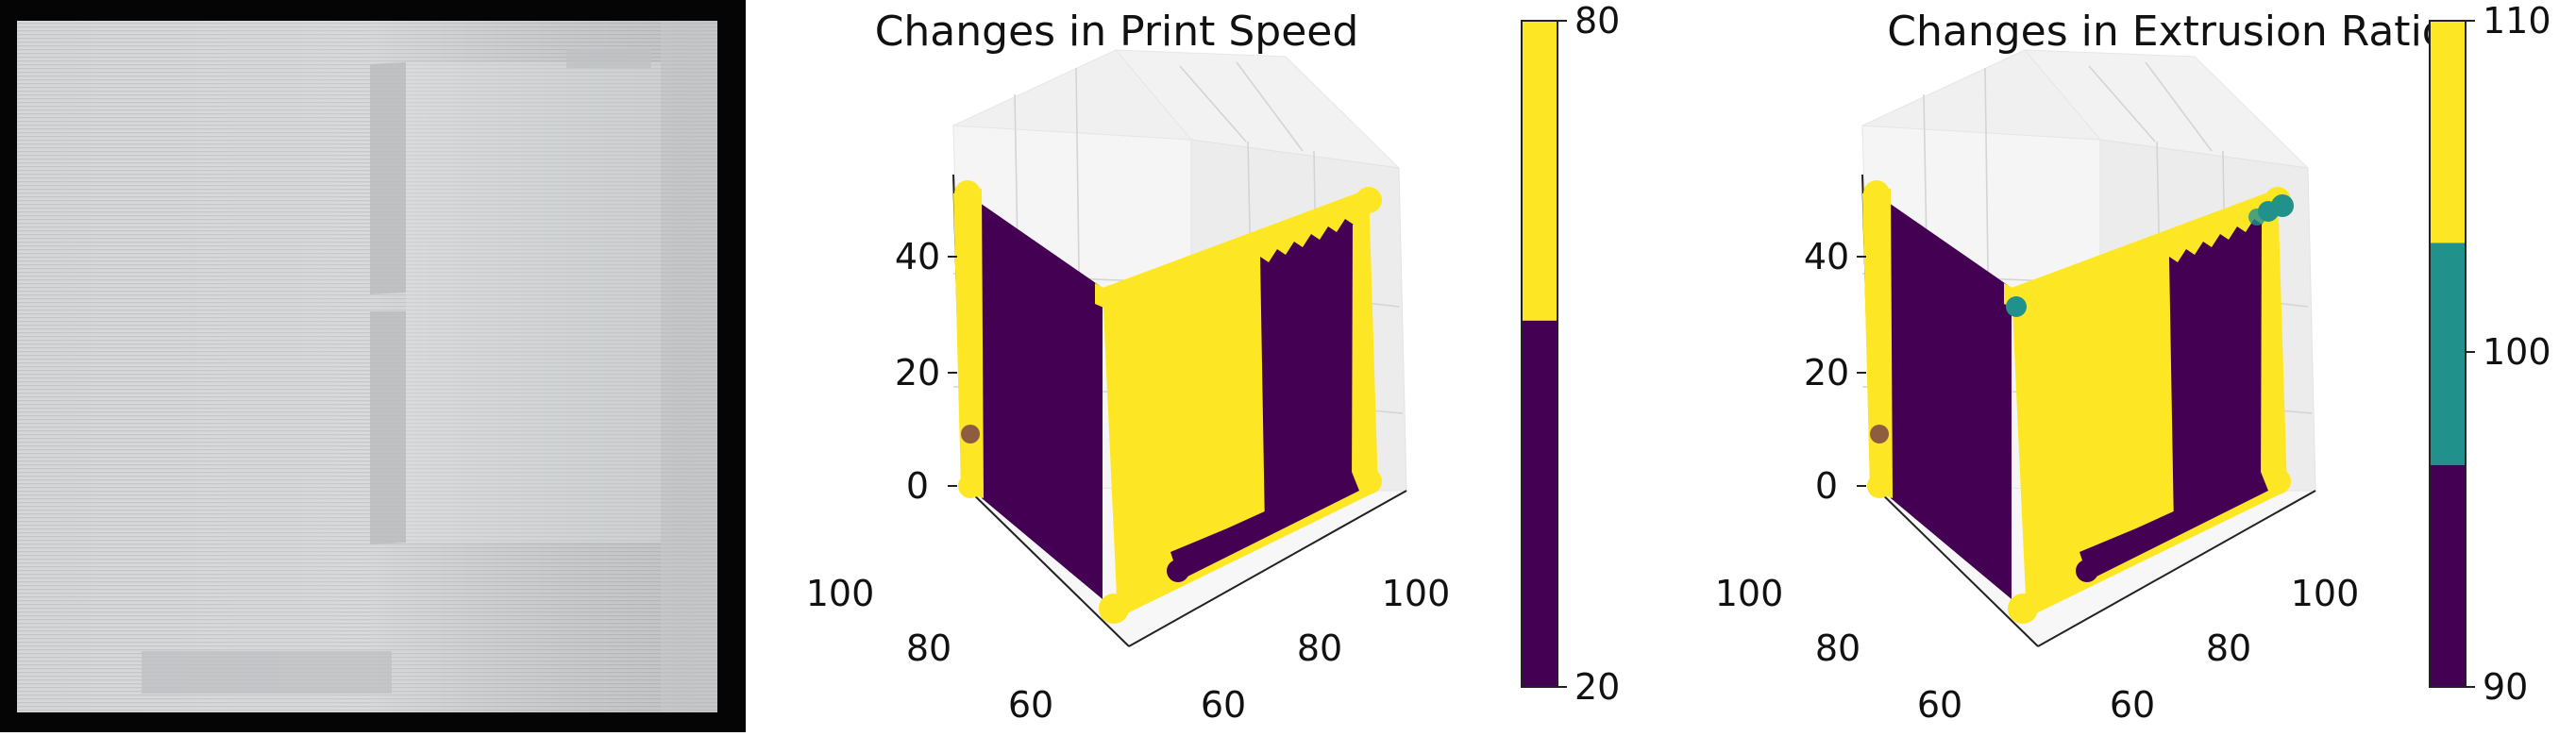 The width and height of the screenshot is (2576, 736). What do you see at coordinates (2517, 21) in the screenshot?
I see `colorbar-tick-label: 110` at bounding box center [2517, 21].